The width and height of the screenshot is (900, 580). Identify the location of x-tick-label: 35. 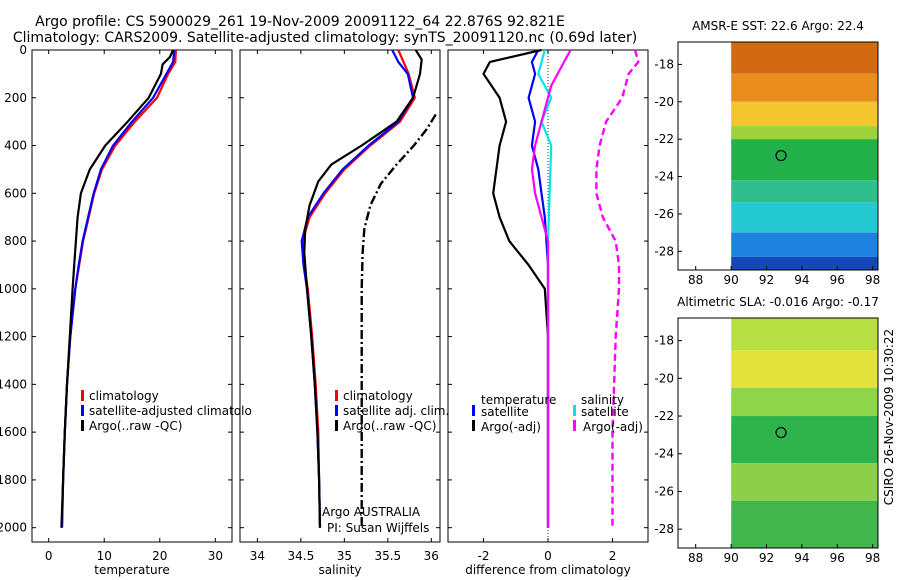
(344, 556).